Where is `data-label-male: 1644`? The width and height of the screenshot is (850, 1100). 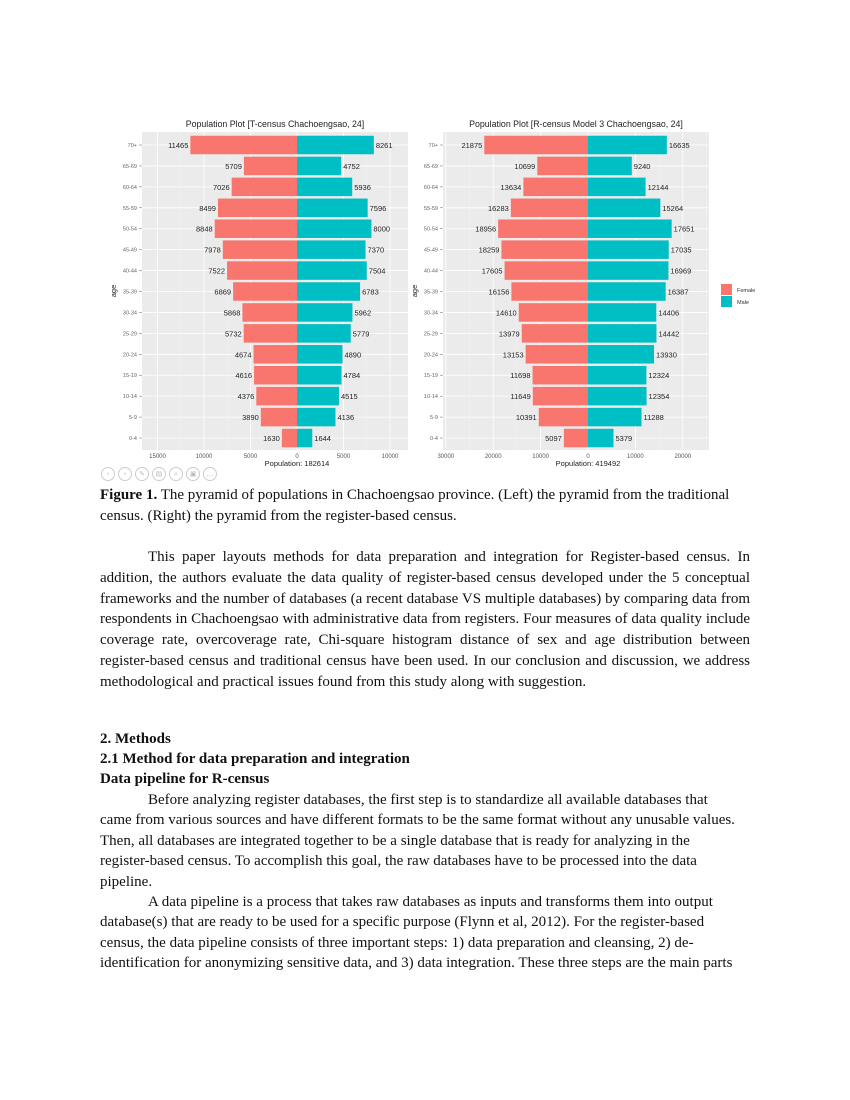
data-label-male: 1644 is located at coordinates (322, 438).